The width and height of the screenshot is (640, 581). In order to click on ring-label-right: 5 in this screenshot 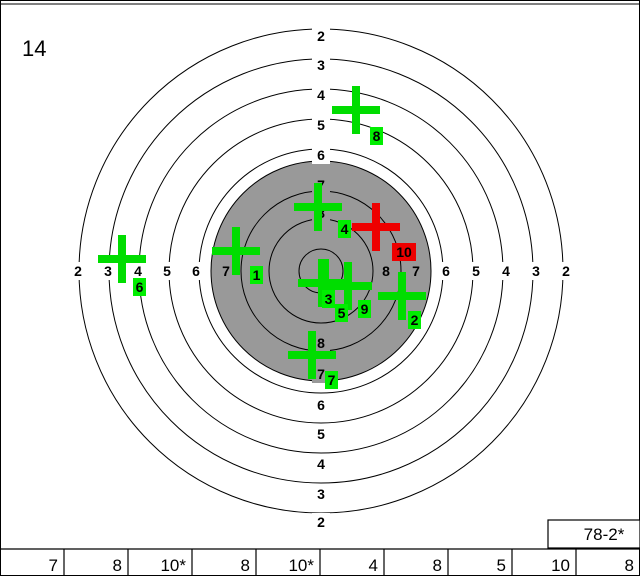, I will do `click(476, 271)`.